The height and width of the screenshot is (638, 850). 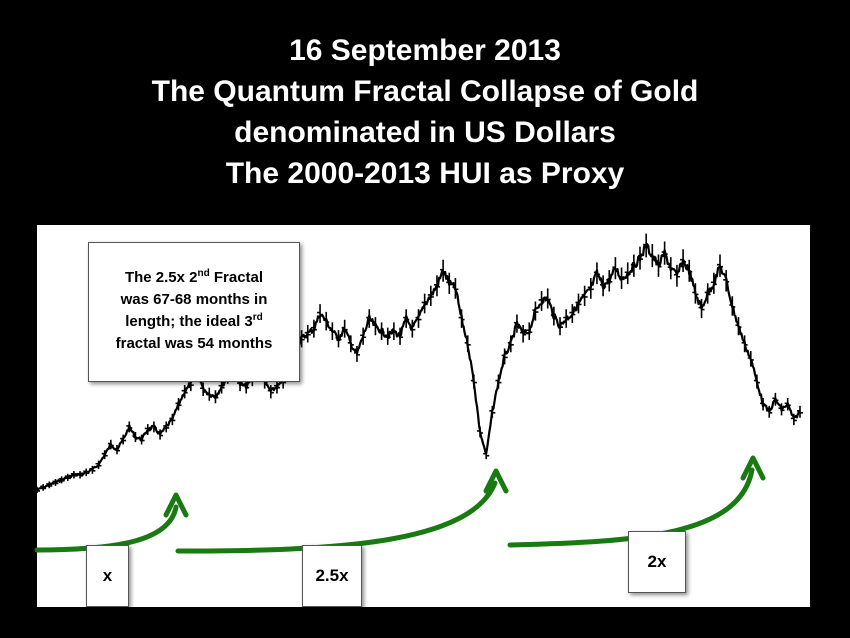 What do you see at coordinates (194, 299) in the screenshot?
I see `note-line-2: was 67-68 months in` at bounding box center [194, 299].